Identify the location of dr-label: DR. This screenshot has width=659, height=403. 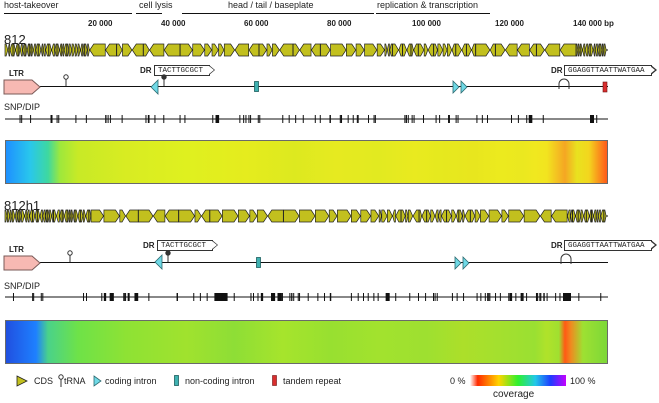
(557, 70).